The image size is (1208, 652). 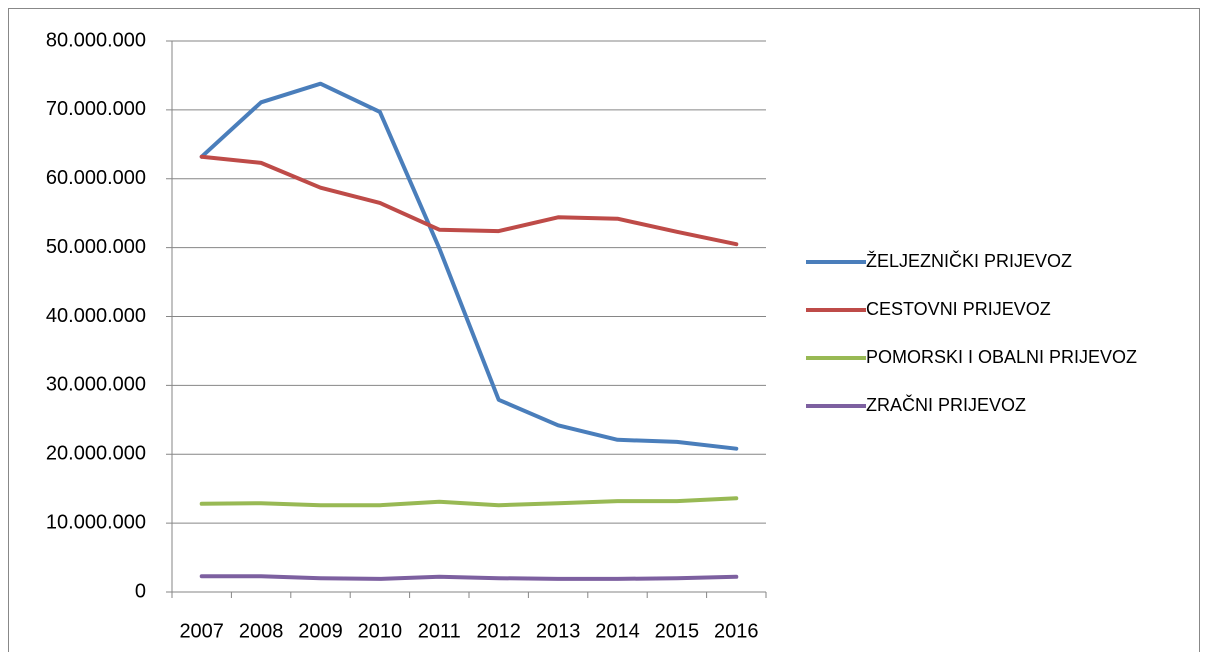 What do you see at coordinates (96, 247) in the screenshot?
I see `y-tick-label: 50.000.000` at bounding box center [96, 247].